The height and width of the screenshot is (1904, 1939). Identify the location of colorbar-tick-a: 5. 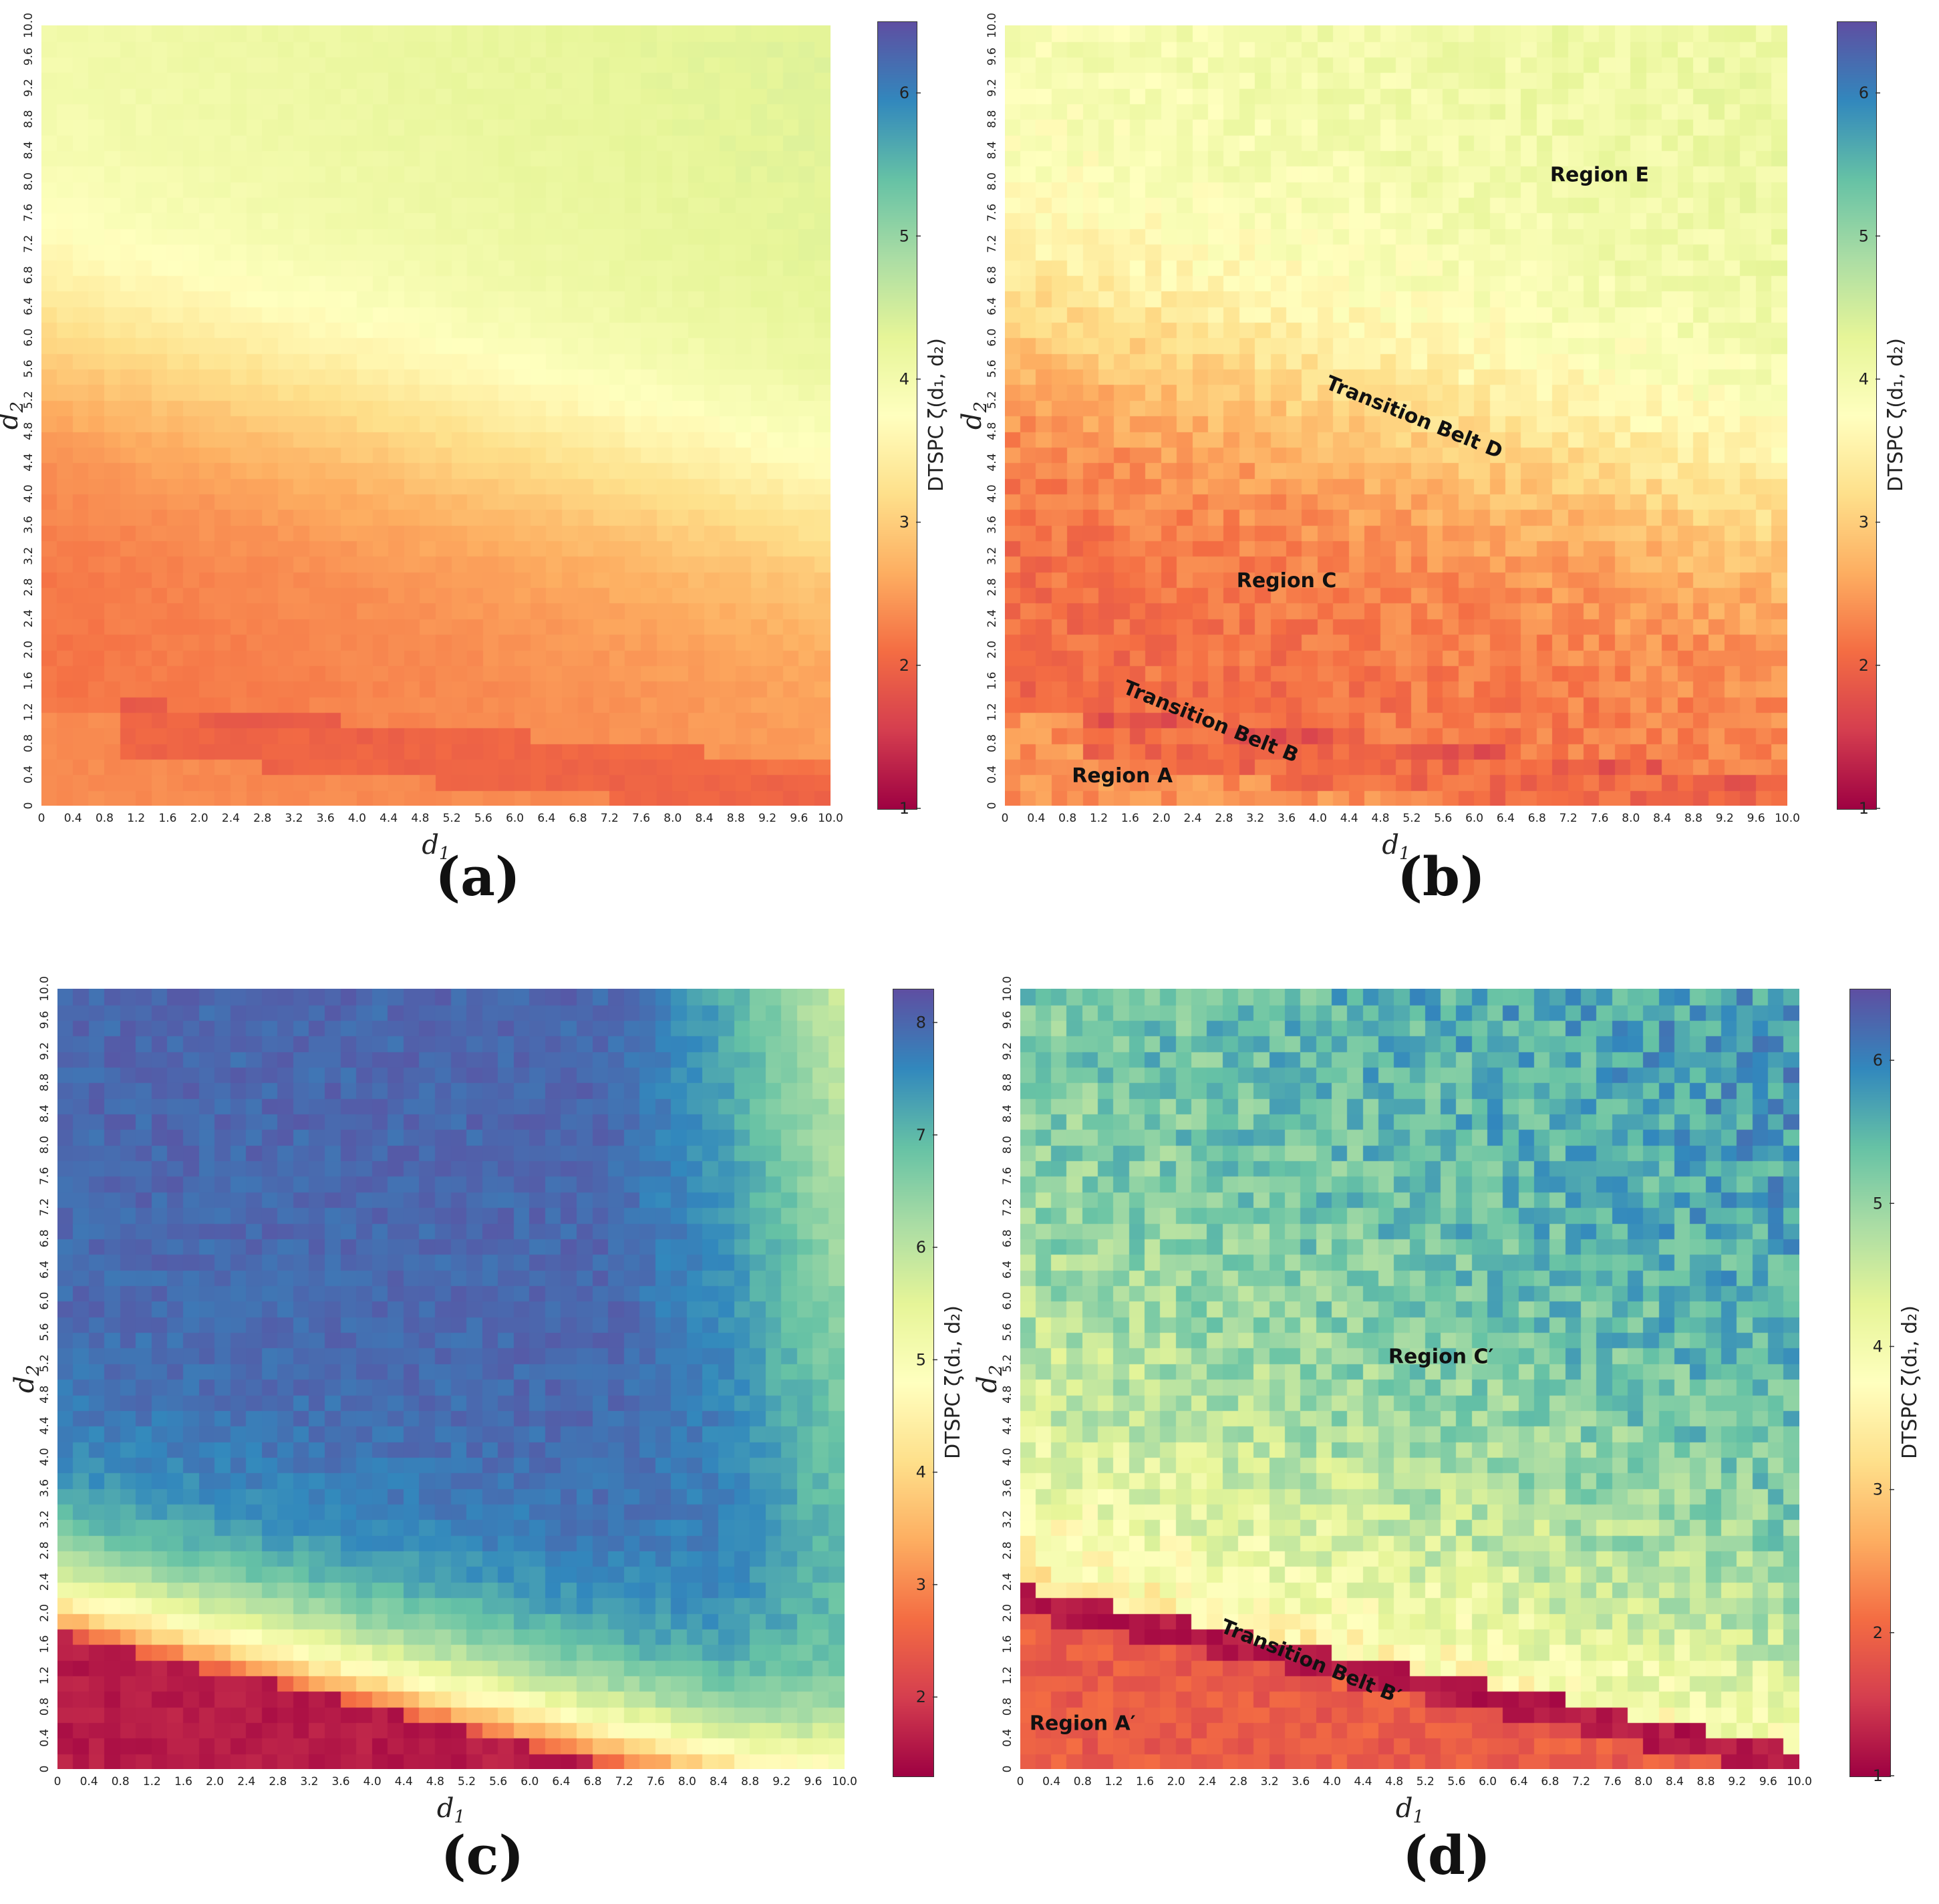
(904, 235).